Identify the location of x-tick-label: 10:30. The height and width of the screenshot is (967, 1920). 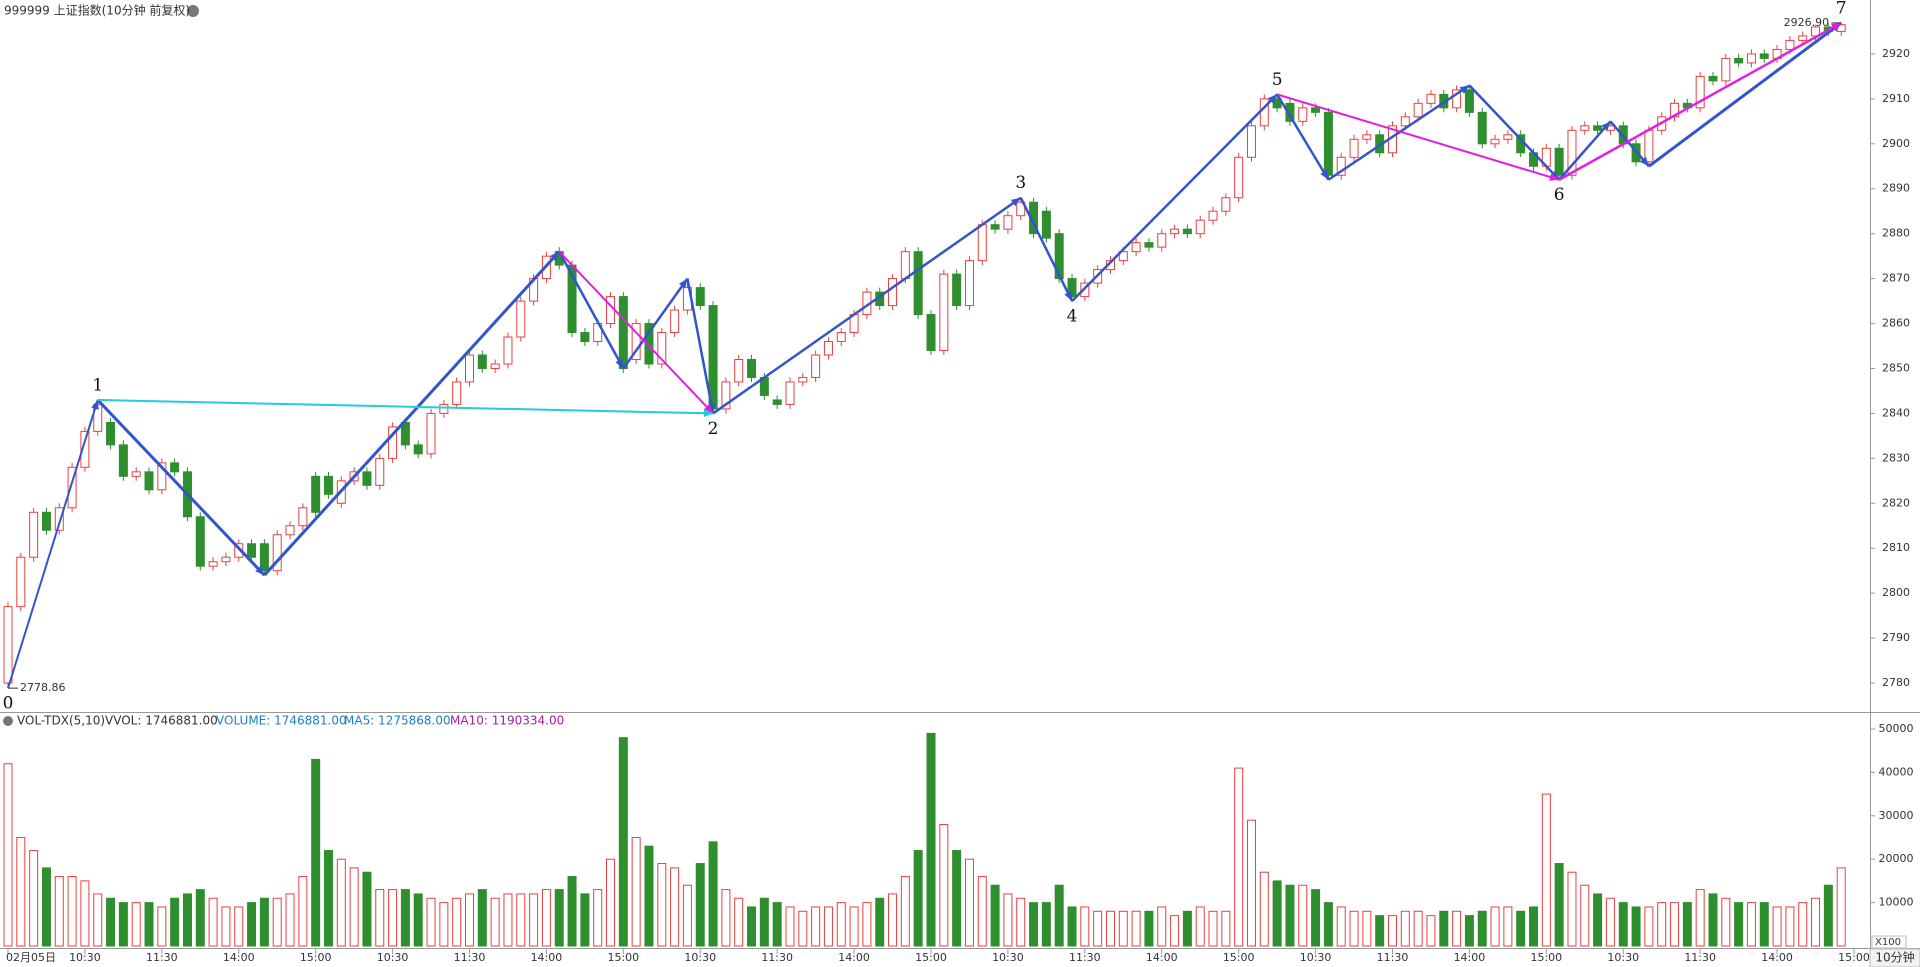
(700, 957).